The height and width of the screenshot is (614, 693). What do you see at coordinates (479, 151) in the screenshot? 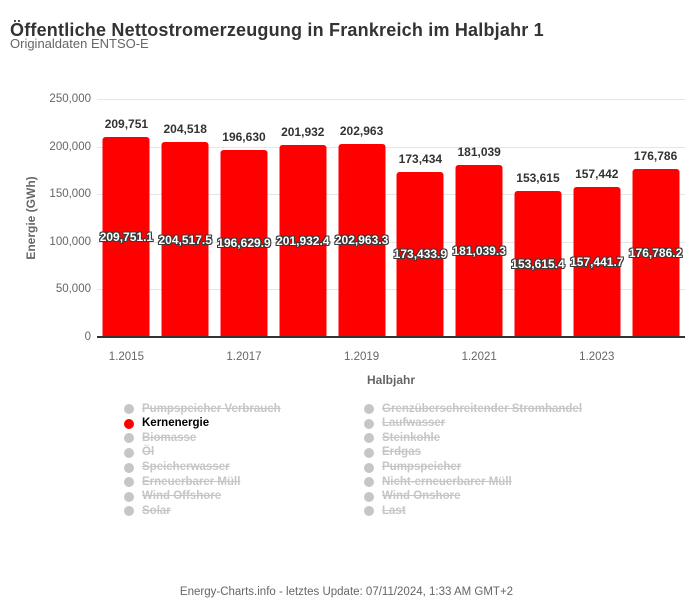
I see `bar-value-label: 181,039` at bounding box center [479, 151].